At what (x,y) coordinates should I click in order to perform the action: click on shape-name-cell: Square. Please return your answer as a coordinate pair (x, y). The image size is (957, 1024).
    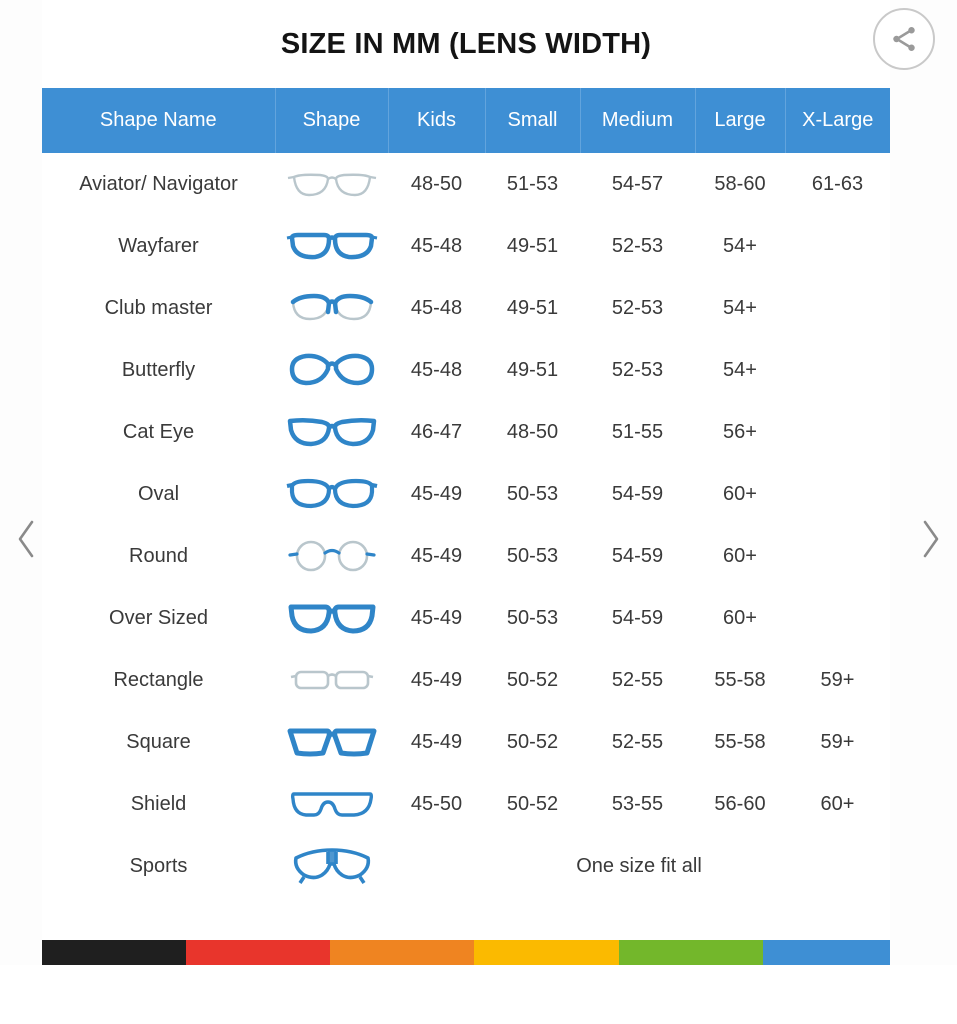
    Looking at the image, I should click on (158, 742).